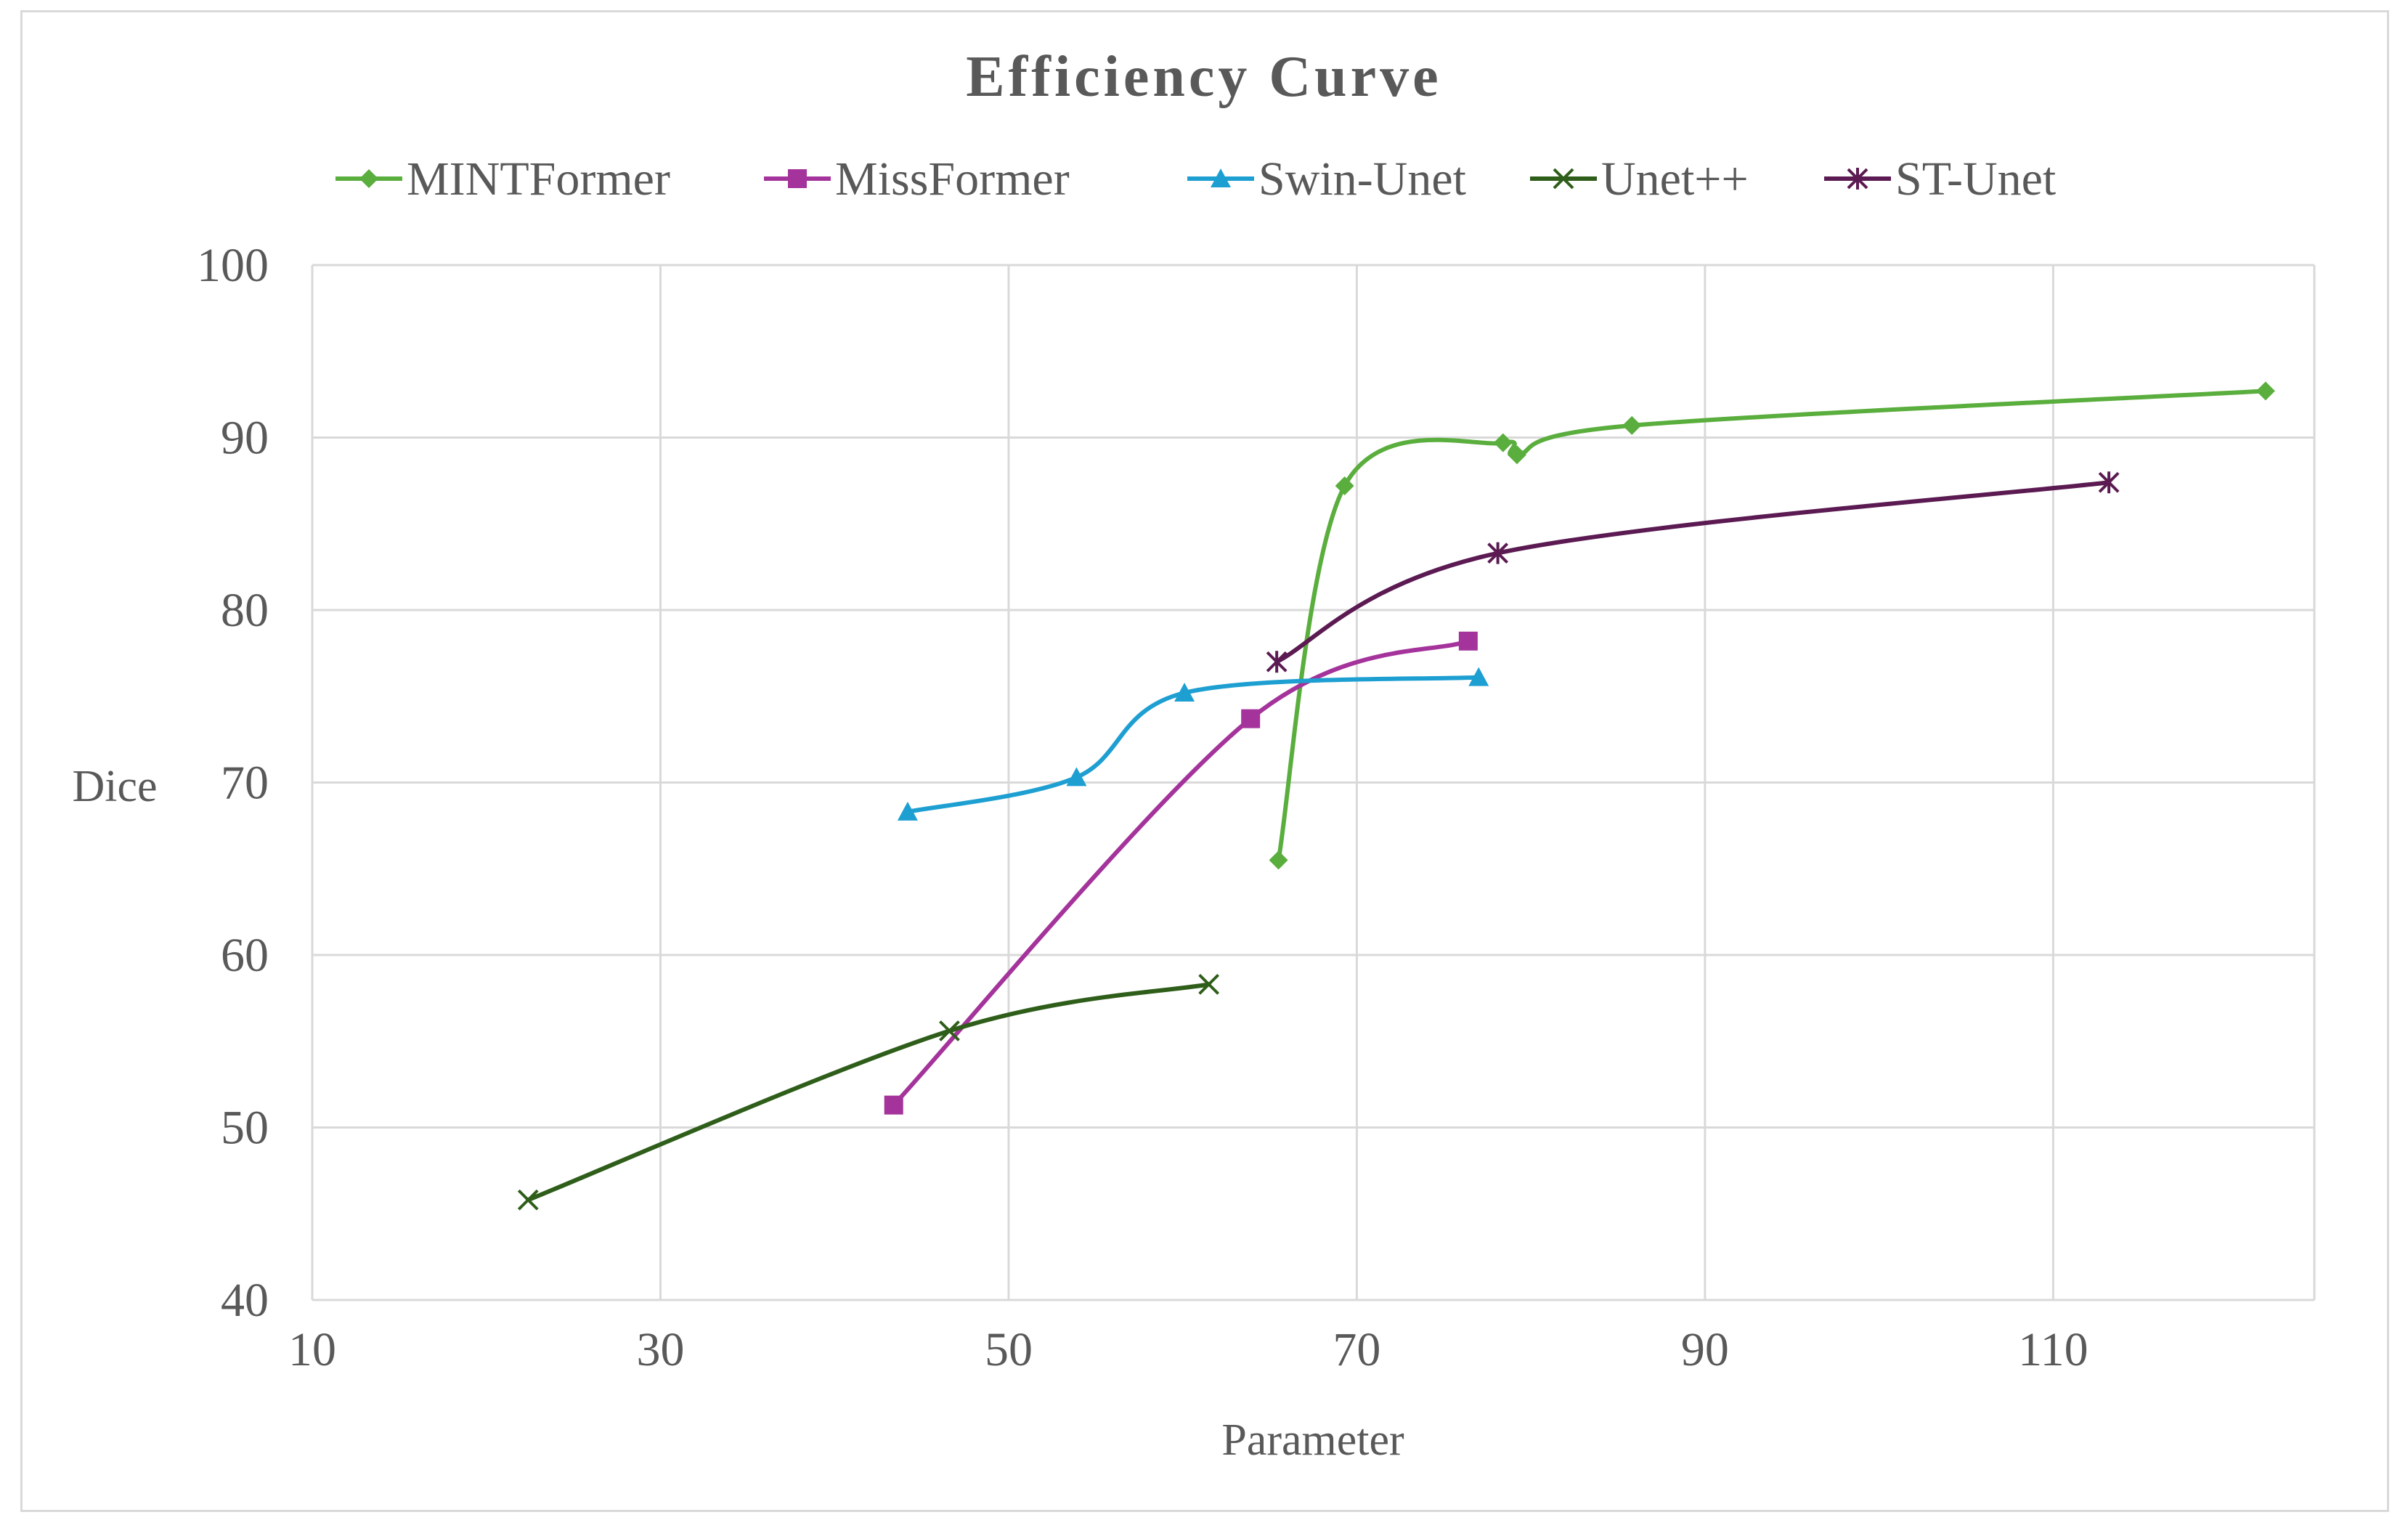 Image resolution: width=2408 pixels, height=1528 pixels. Describe the element at coordinates (538, 179) in the screenshot. I see `legend-label: MINTFormer` at that location.